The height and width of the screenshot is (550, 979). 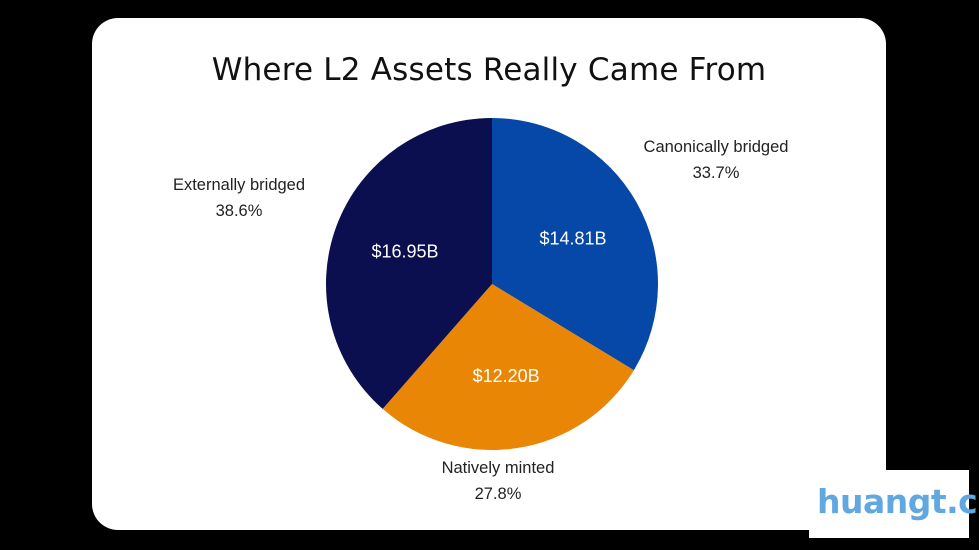 What do you see at coordinates (572, 238) in the screenshot?
I see `slice-value-label: $14.81B` at bounding box center [572, 238].